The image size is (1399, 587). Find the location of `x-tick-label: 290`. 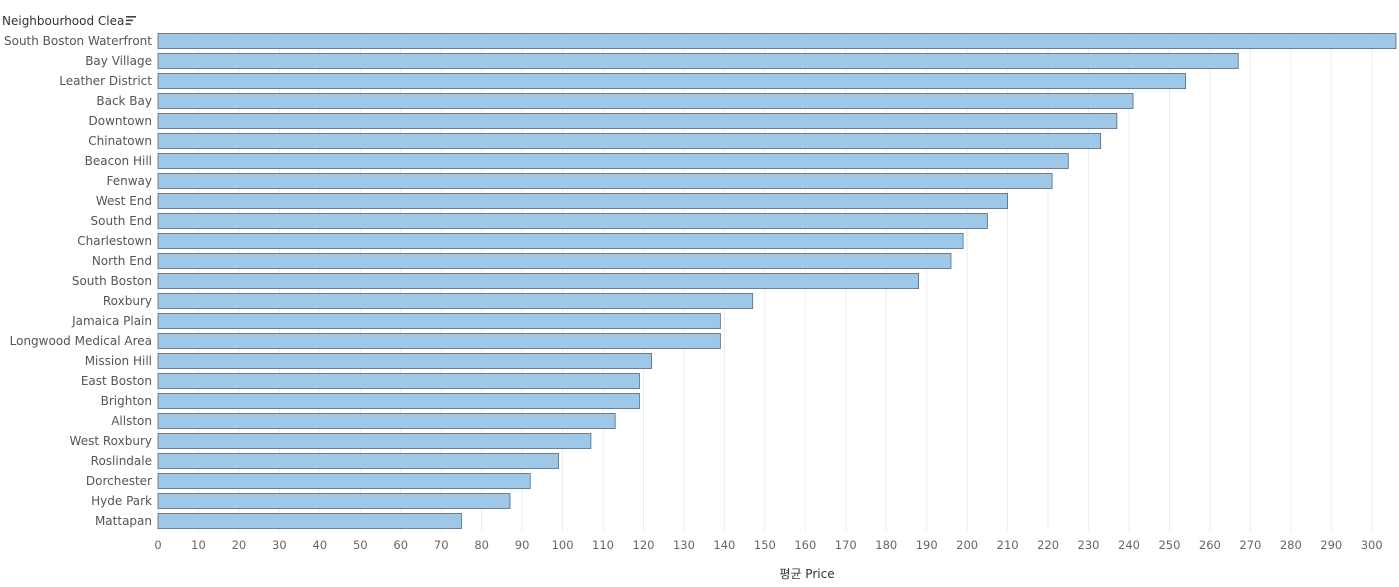

x-tick-label: 290 is located at coordinates (1331, 545).